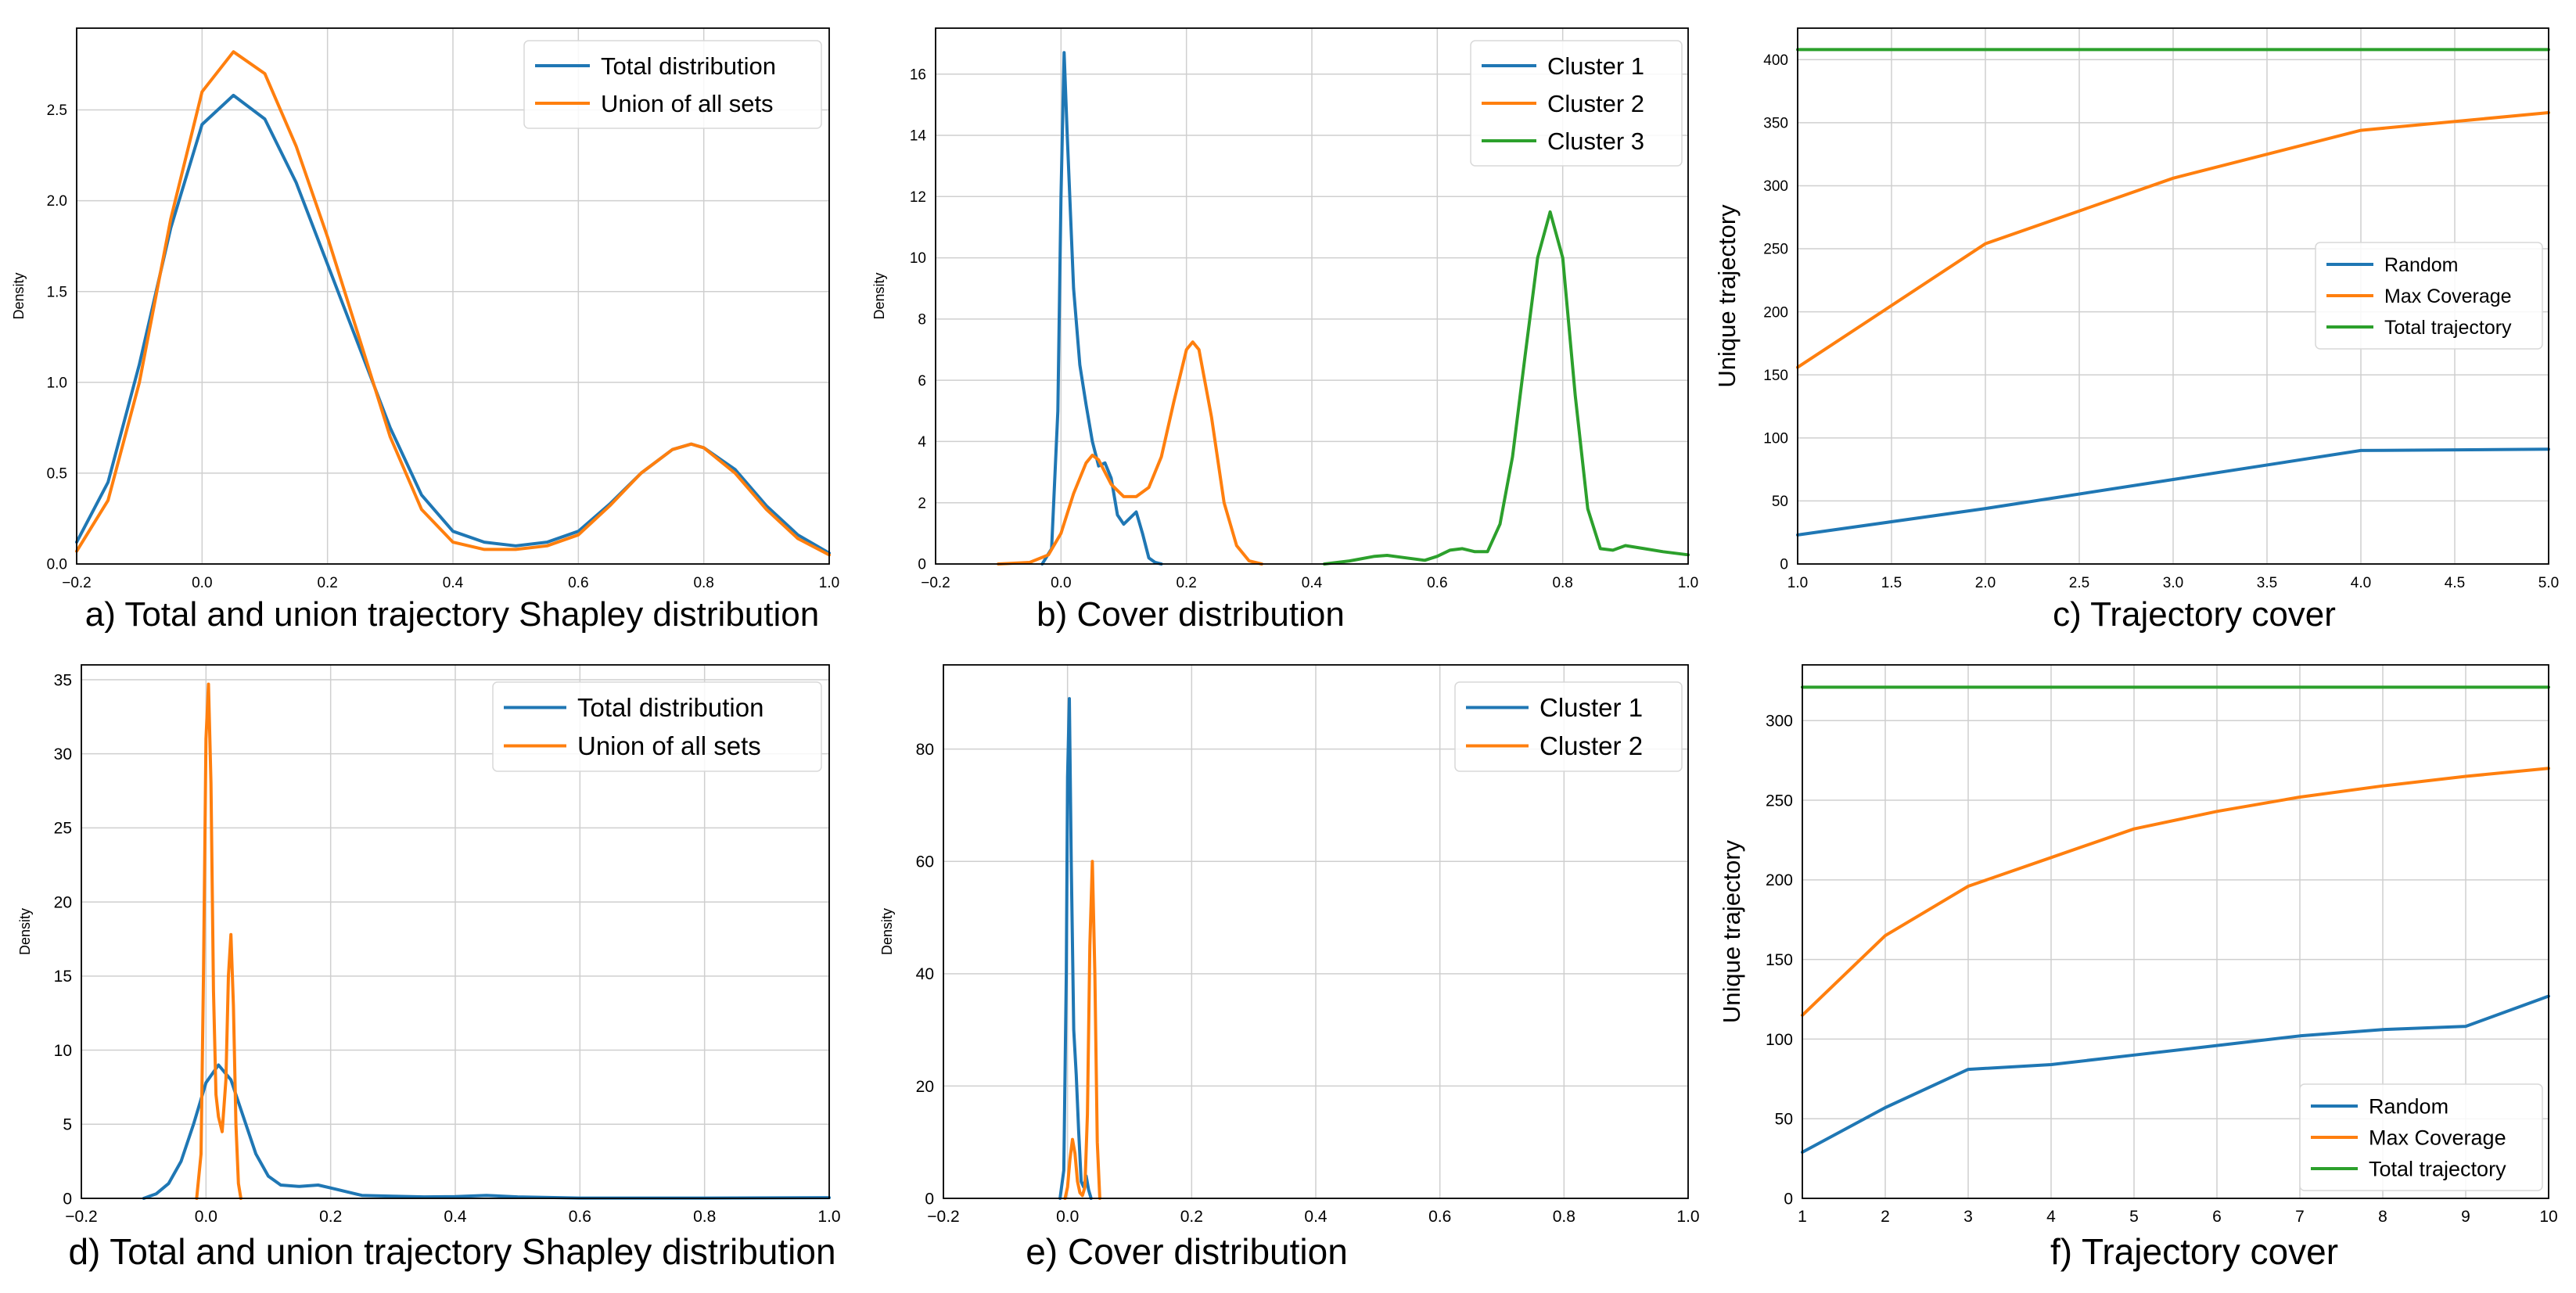 This screenshot has width=2576, height=1293. I want to click on x-tick-label: 3.0, so click(2173, 583).